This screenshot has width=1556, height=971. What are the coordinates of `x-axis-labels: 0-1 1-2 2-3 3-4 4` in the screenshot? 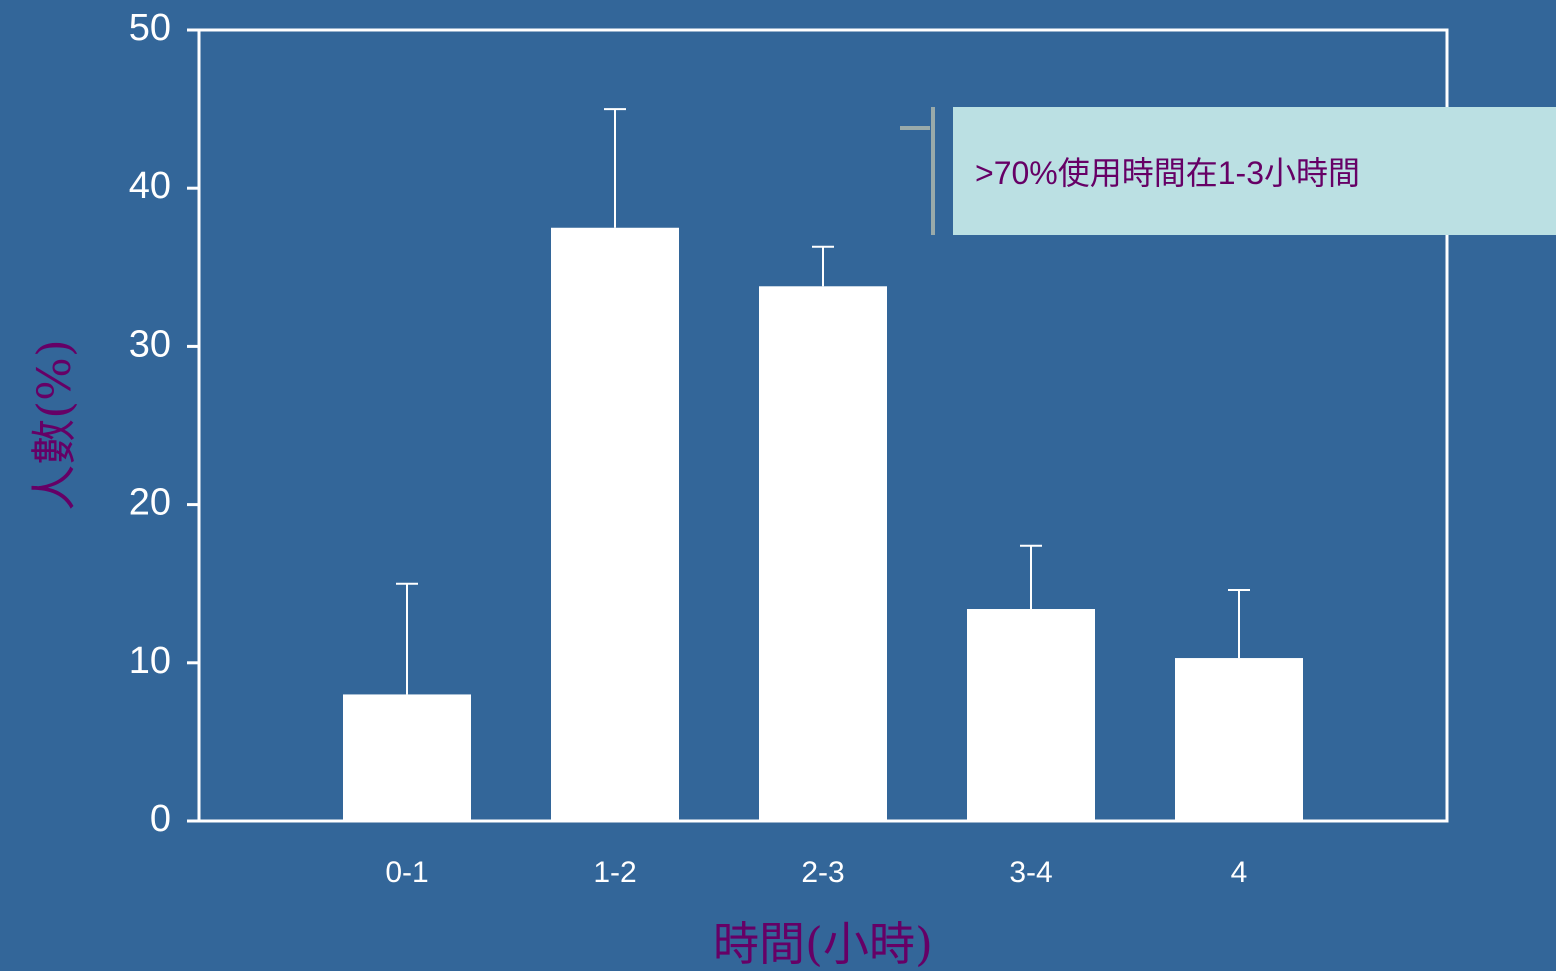 It's located at (816, 872).